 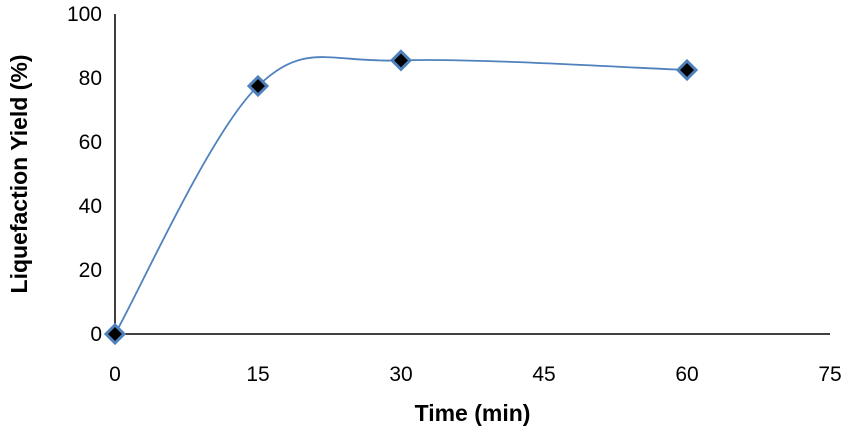 I want to click on x-tick-label: 75, so click(x=829, y=374).